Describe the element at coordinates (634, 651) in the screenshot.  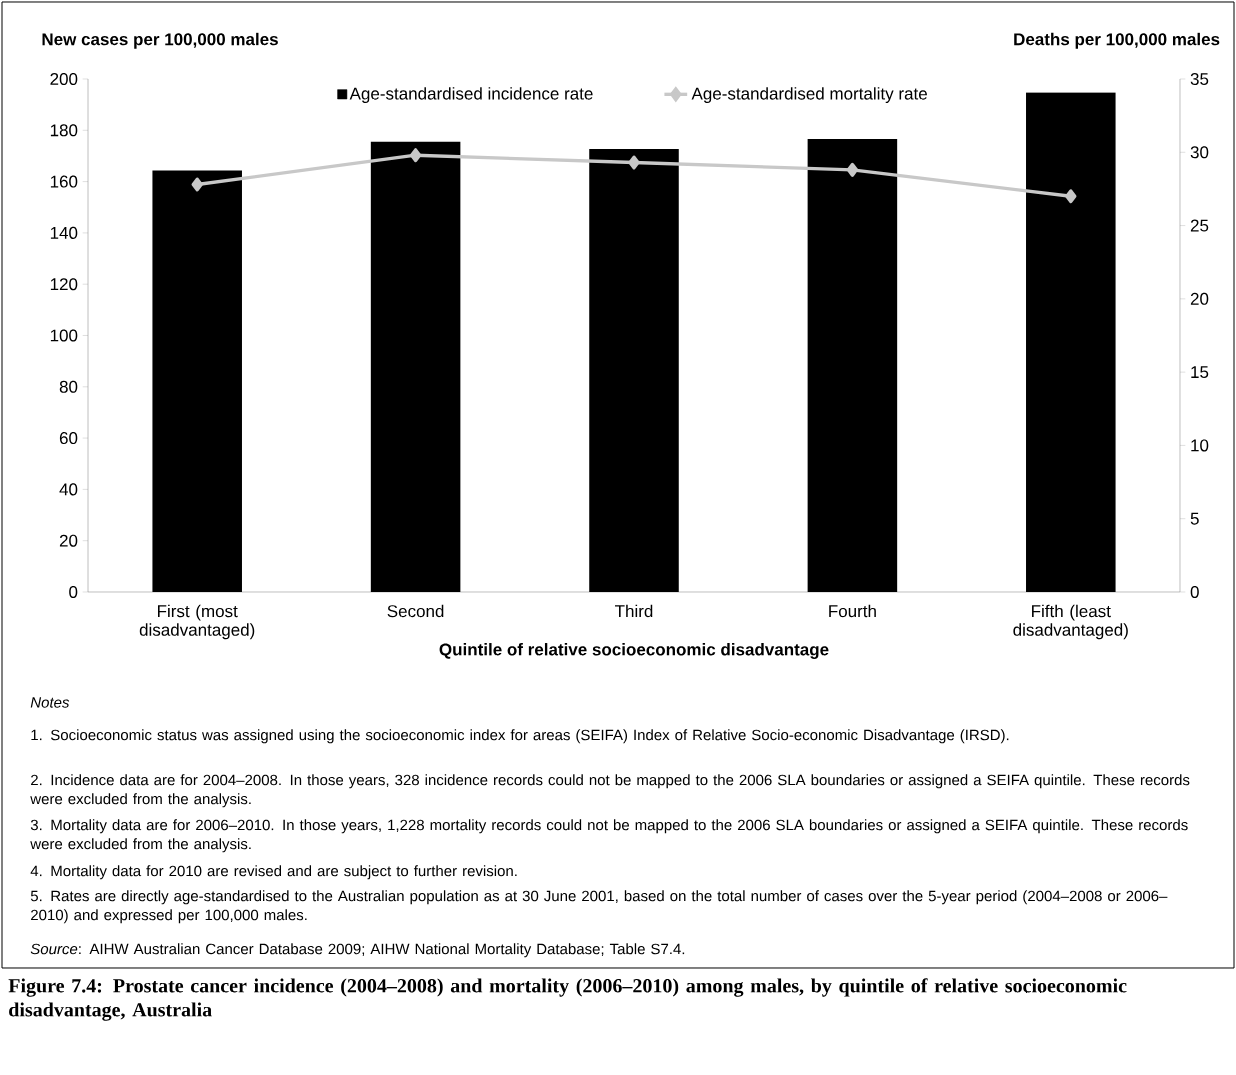
I see `x-axis-title: Quintile of relative socioeconomic disadvantage` at that location.